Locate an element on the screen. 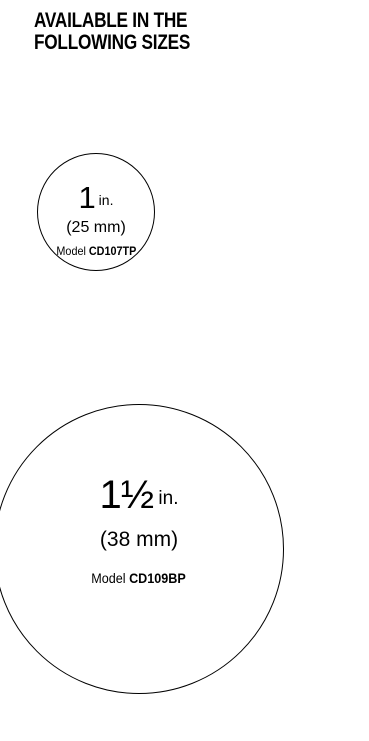  size-label: 1 in. is located at coordinates (96, 198).